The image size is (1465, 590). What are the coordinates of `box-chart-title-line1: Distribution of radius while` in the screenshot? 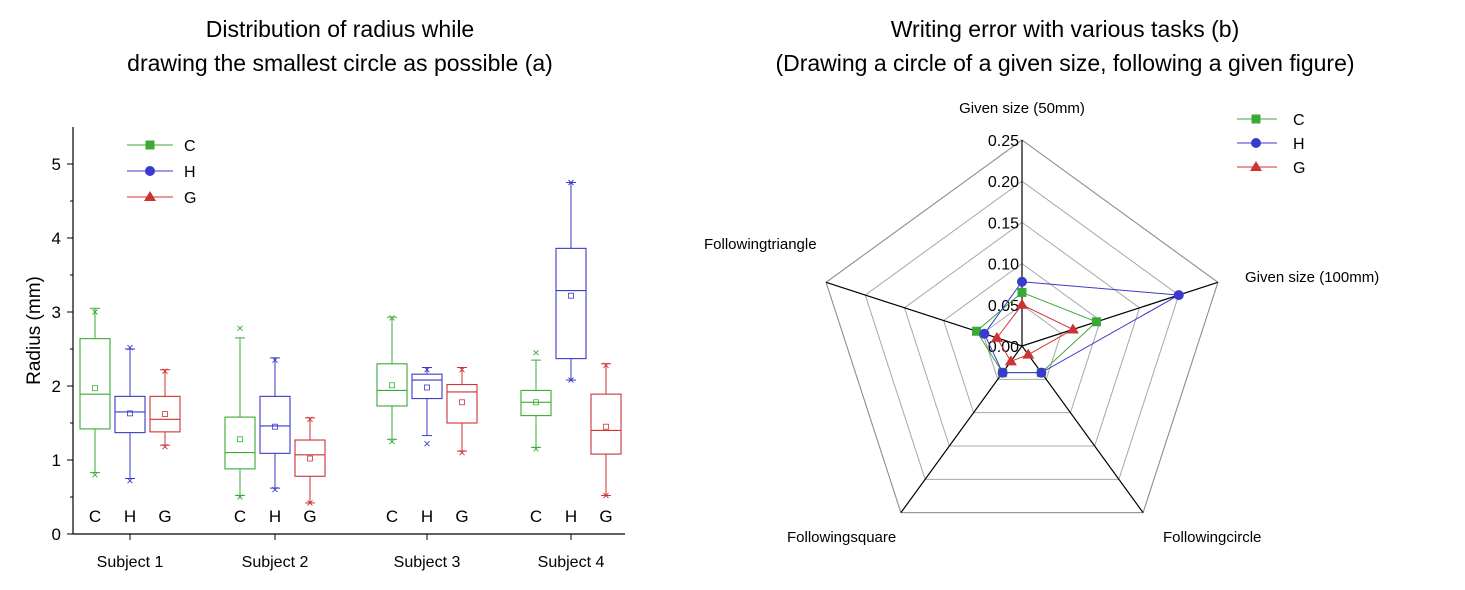 It's located at (340, 29).